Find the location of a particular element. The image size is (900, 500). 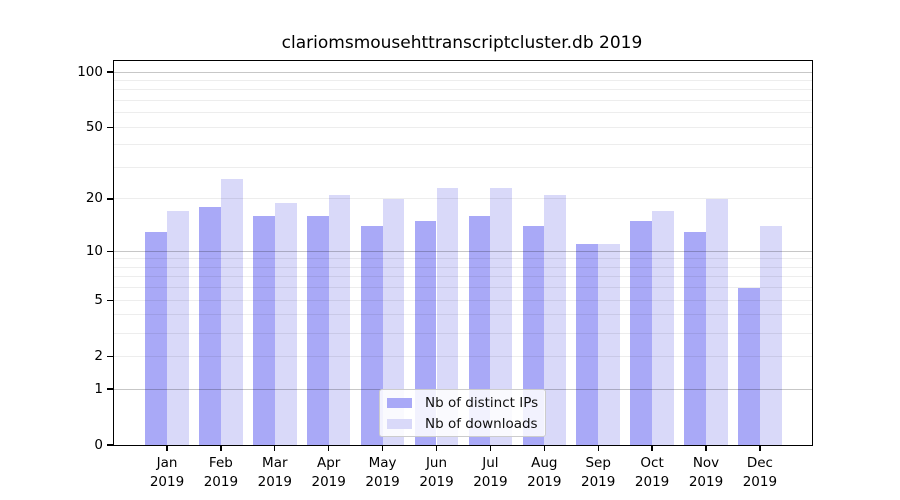

x-tick-nov is located at coordinates (706, 448).